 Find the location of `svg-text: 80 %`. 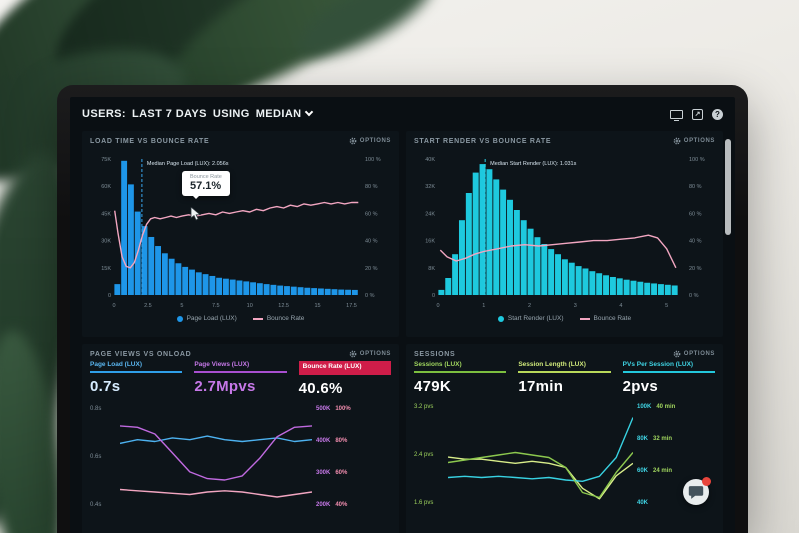

svg-text: 80 % is located at coordinates (371, 187).